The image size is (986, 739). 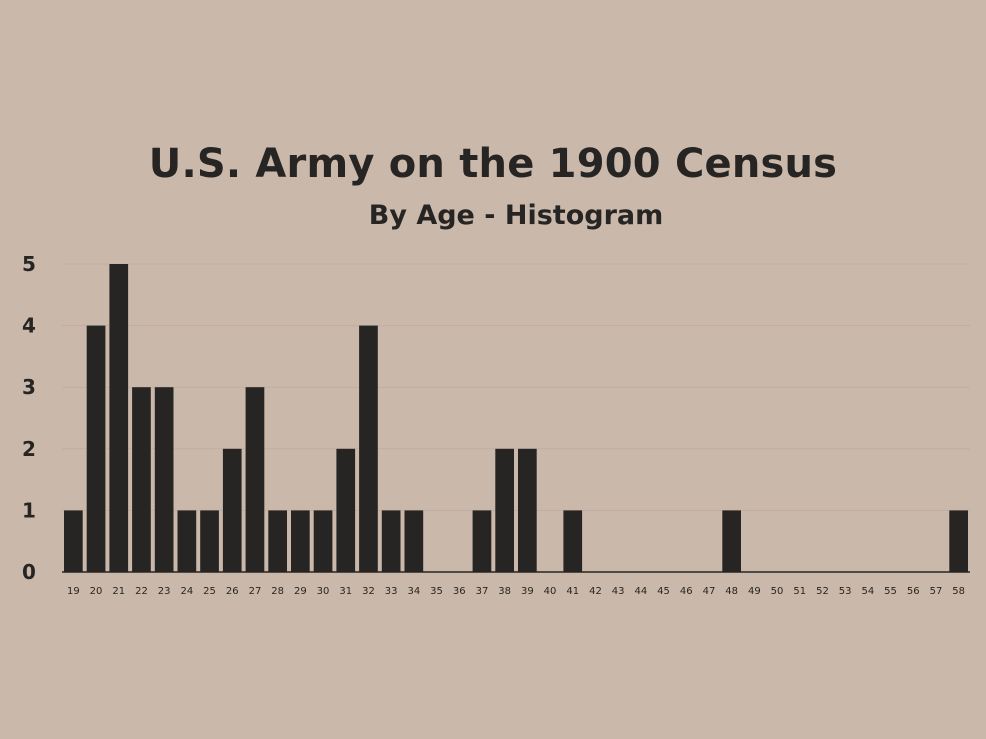 I want to click on x-tick-label: 32, so click(x=368, y=591).